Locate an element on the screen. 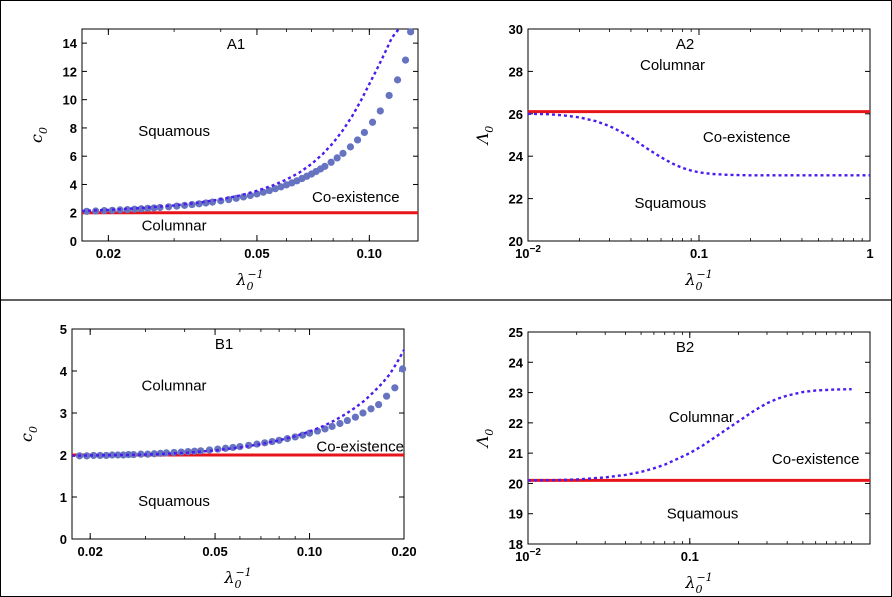  y-tick-label: 26 is located at coordinates (516, 114).